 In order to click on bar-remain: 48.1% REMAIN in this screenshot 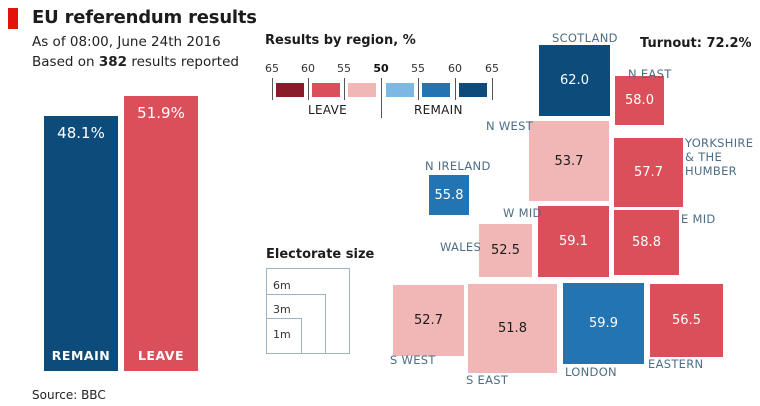, I will do `click(81, 243)`.